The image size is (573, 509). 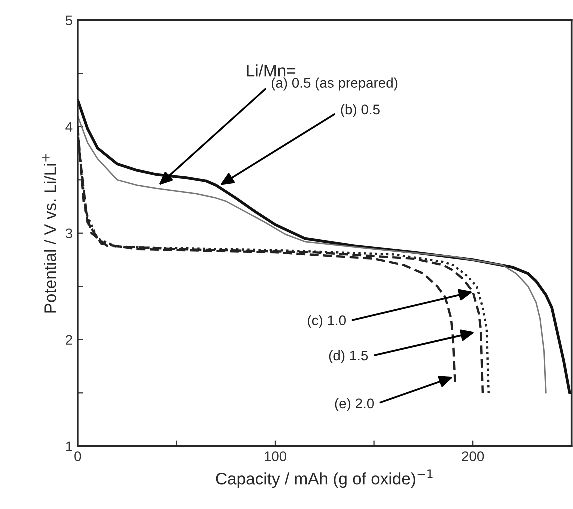 I want to click on y-tick-label: 3, so click(x=69, y=233).